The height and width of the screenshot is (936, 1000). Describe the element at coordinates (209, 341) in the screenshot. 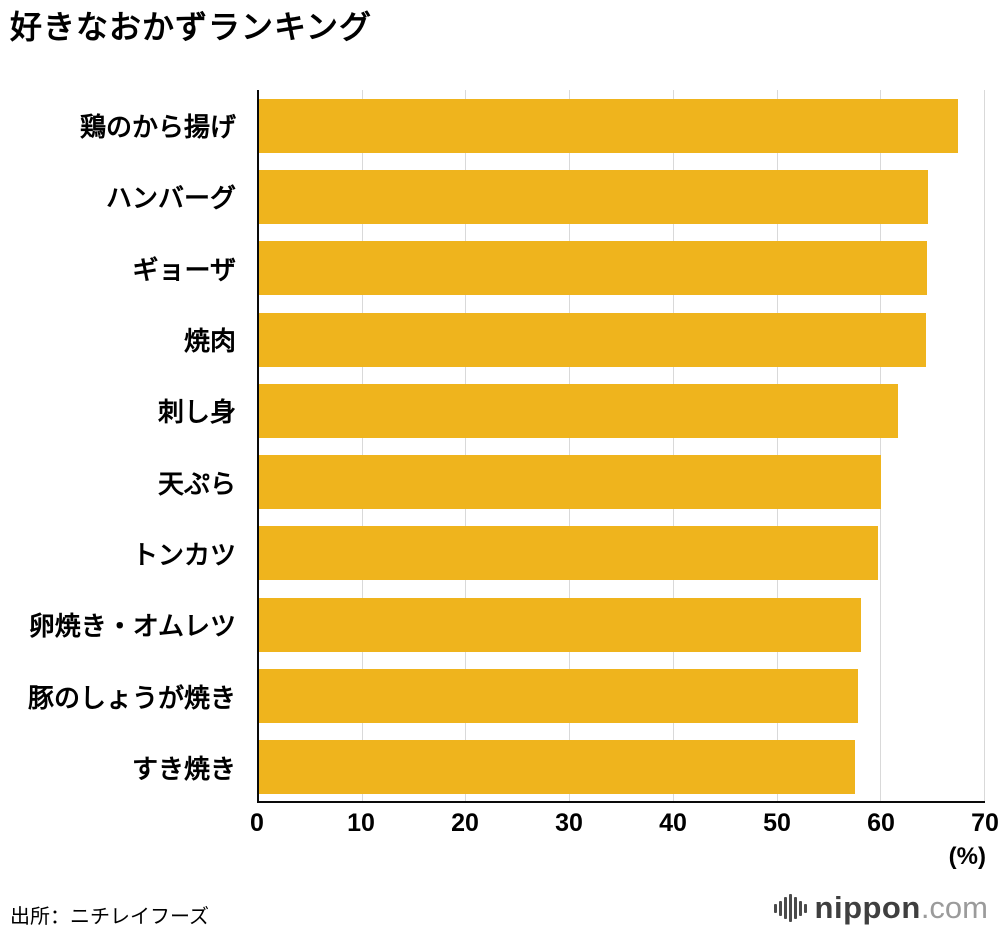

I see `category-label: 焼肉` at that location.